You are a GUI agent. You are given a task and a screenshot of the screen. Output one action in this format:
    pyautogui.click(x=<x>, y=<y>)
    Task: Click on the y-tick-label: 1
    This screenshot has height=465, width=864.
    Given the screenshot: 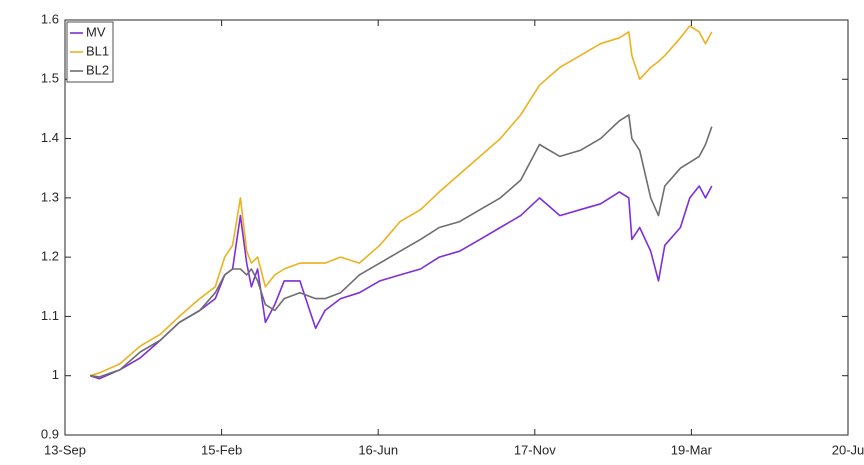 What is the action you would take?
    pyautogui.click(x=55, y=374)
    